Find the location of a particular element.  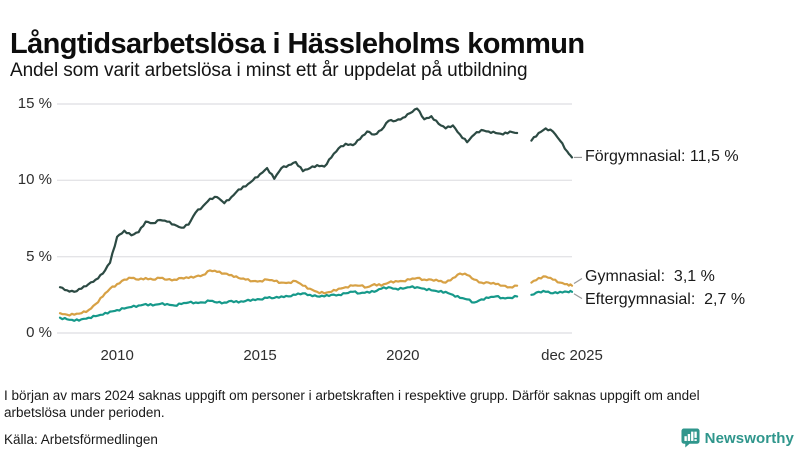

x-axis-tick-2020: 2020 is located at coordinates (403, 355).